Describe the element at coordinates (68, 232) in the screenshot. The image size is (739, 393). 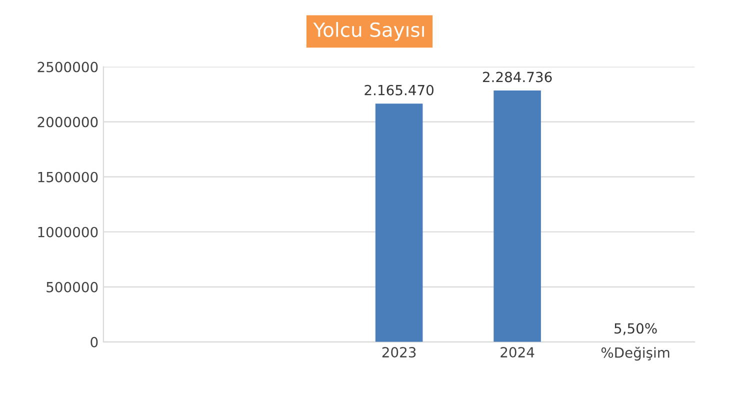
I see `y-tick-label: 1000000` at that location.